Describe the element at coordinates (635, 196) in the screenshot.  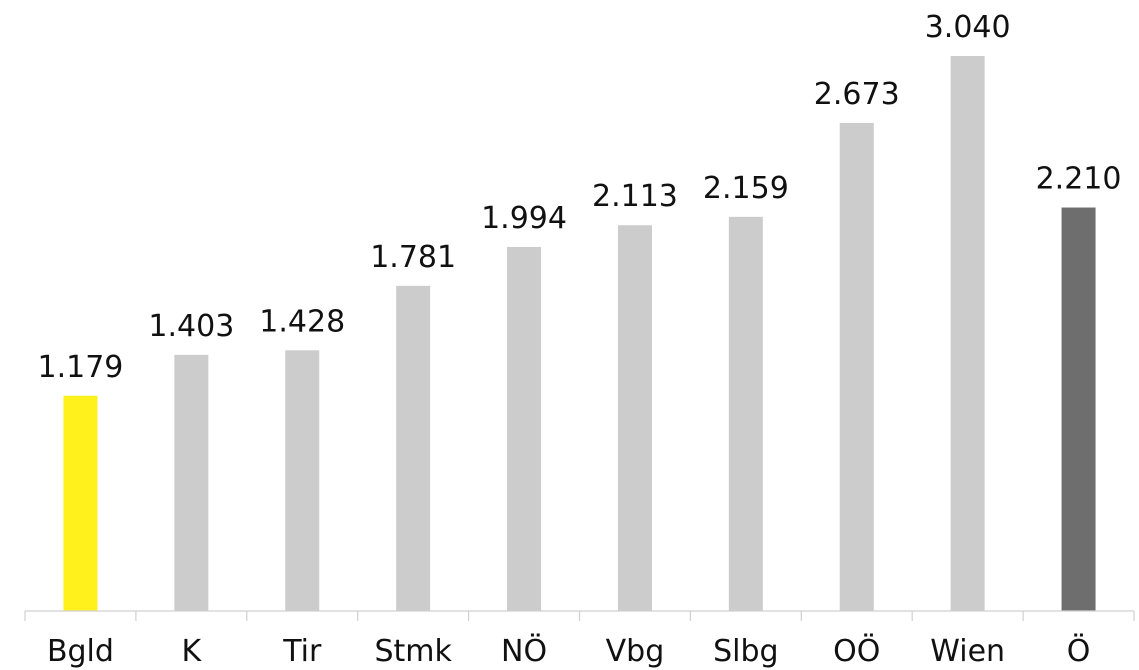
I see `data-label-Vbg: 2.113` at that location.